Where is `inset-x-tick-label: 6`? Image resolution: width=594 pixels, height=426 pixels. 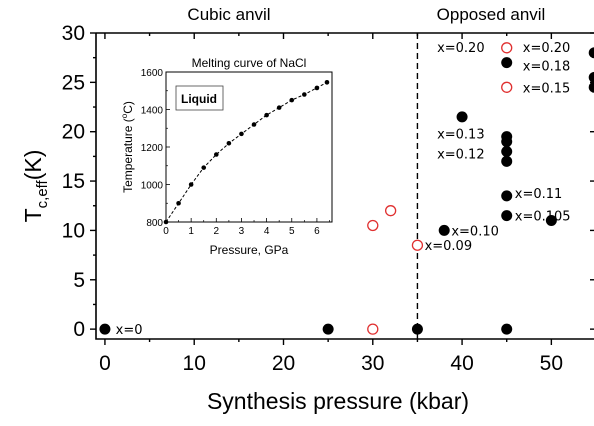 inset-x-tick-label: 6 is located at coordinates (317, 231).